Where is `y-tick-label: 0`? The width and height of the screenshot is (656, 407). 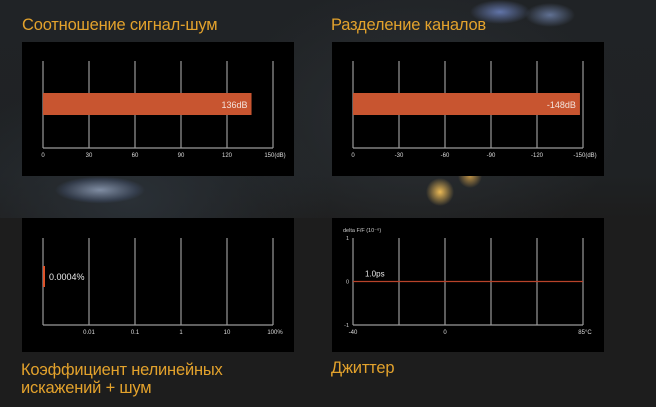 y-tick-label: 0 is located at coordinates (347, 283).